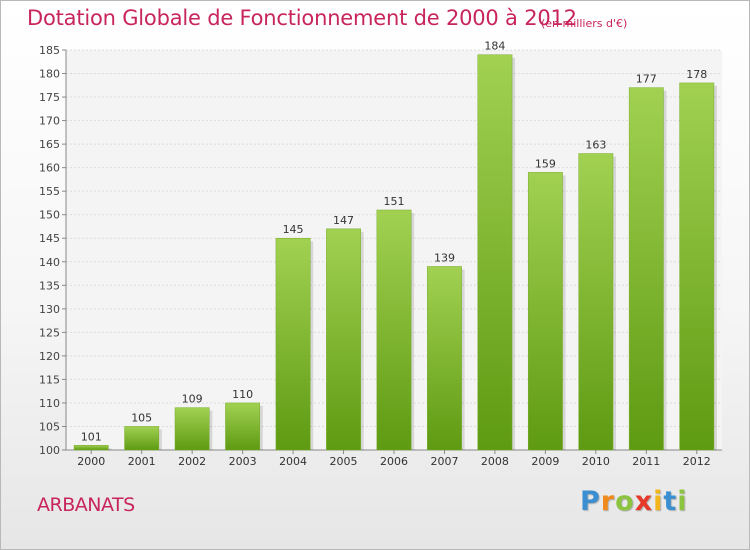  Describe the element at coordinates (49, 97) in the screenshot. I see `y-tick-label: 175` at that location.